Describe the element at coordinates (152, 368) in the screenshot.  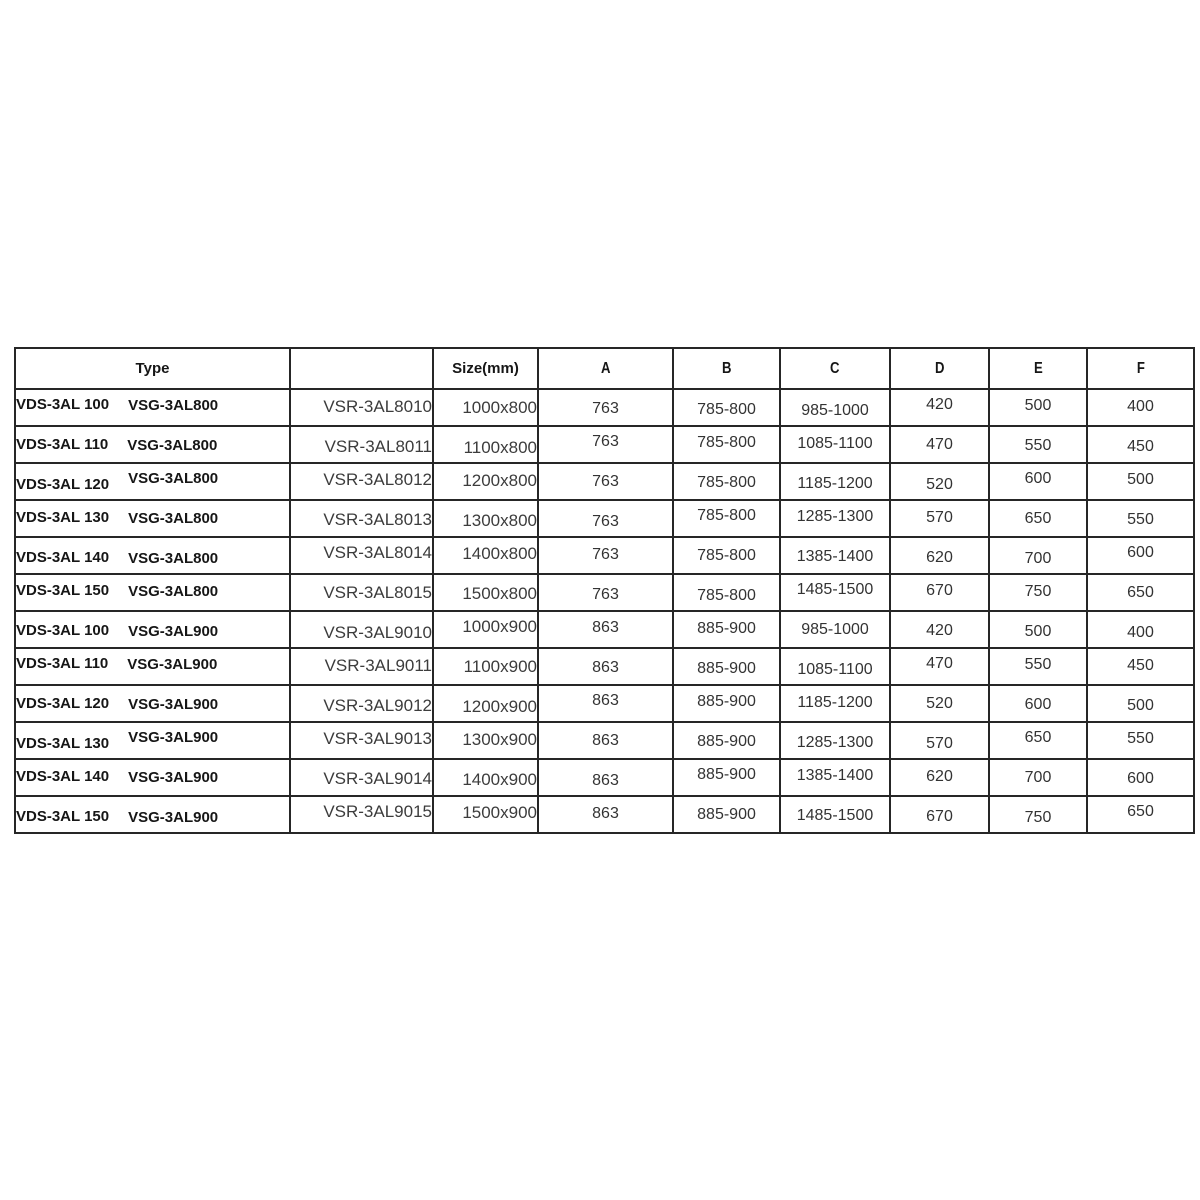
I see `header-type: Type` at that location.